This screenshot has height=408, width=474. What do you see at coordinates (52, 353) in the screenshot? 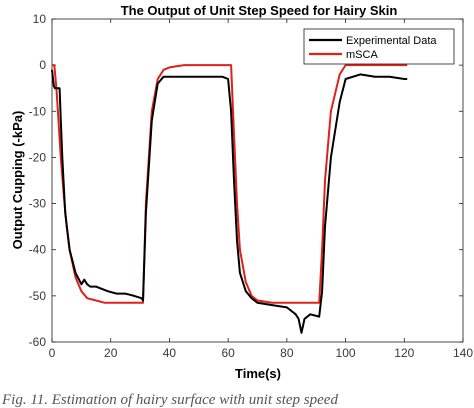
I see `x-tick-label: 0` at bounding box center [52, 353].